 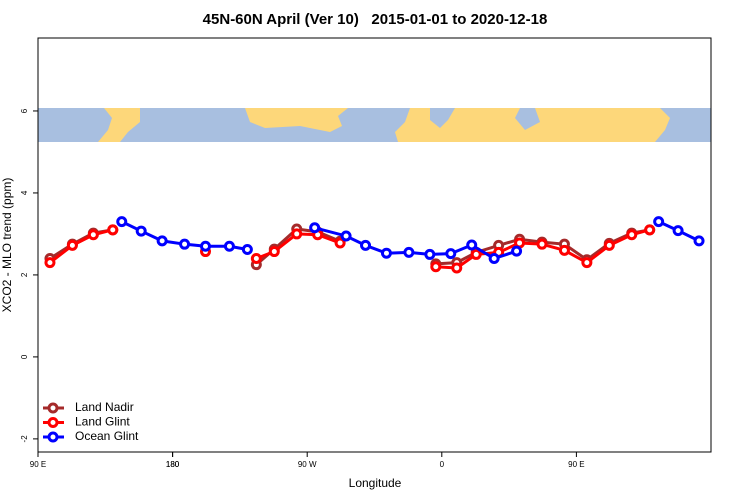 I want to click on y-tick-label: 0, so click(x=24, y=356).